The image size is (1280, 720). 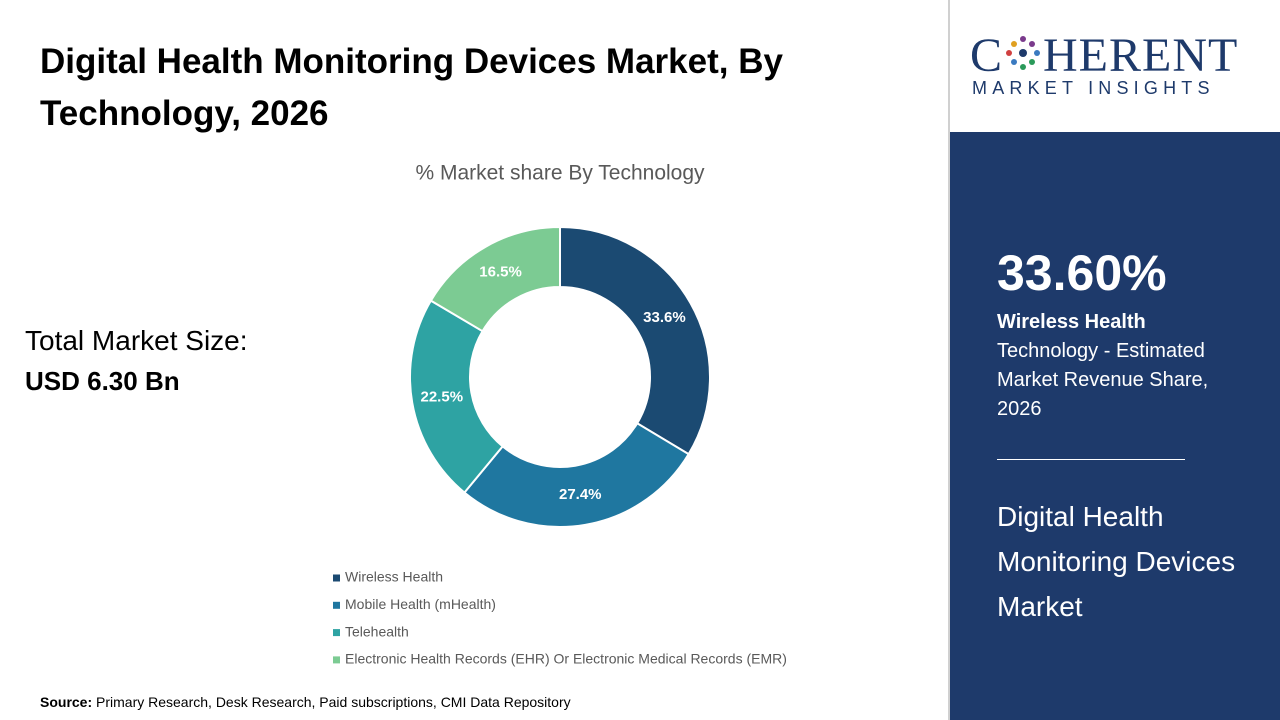 What do you see at coordinates (377, 631) in the screenshot?
I see `legend-label: Telehealth` at bounding box center [377, 631].